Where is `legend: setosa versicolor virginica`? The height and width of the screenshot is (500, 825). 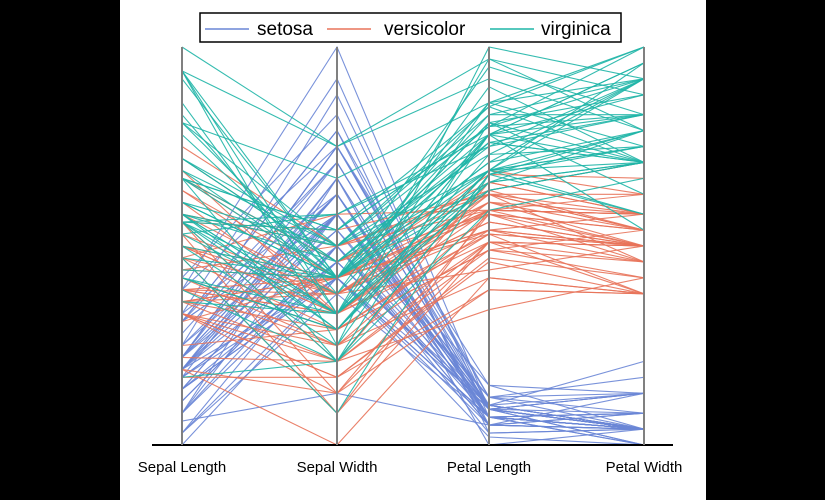 legend: setosa versicolor virginica is located at coordinates (410, 27).